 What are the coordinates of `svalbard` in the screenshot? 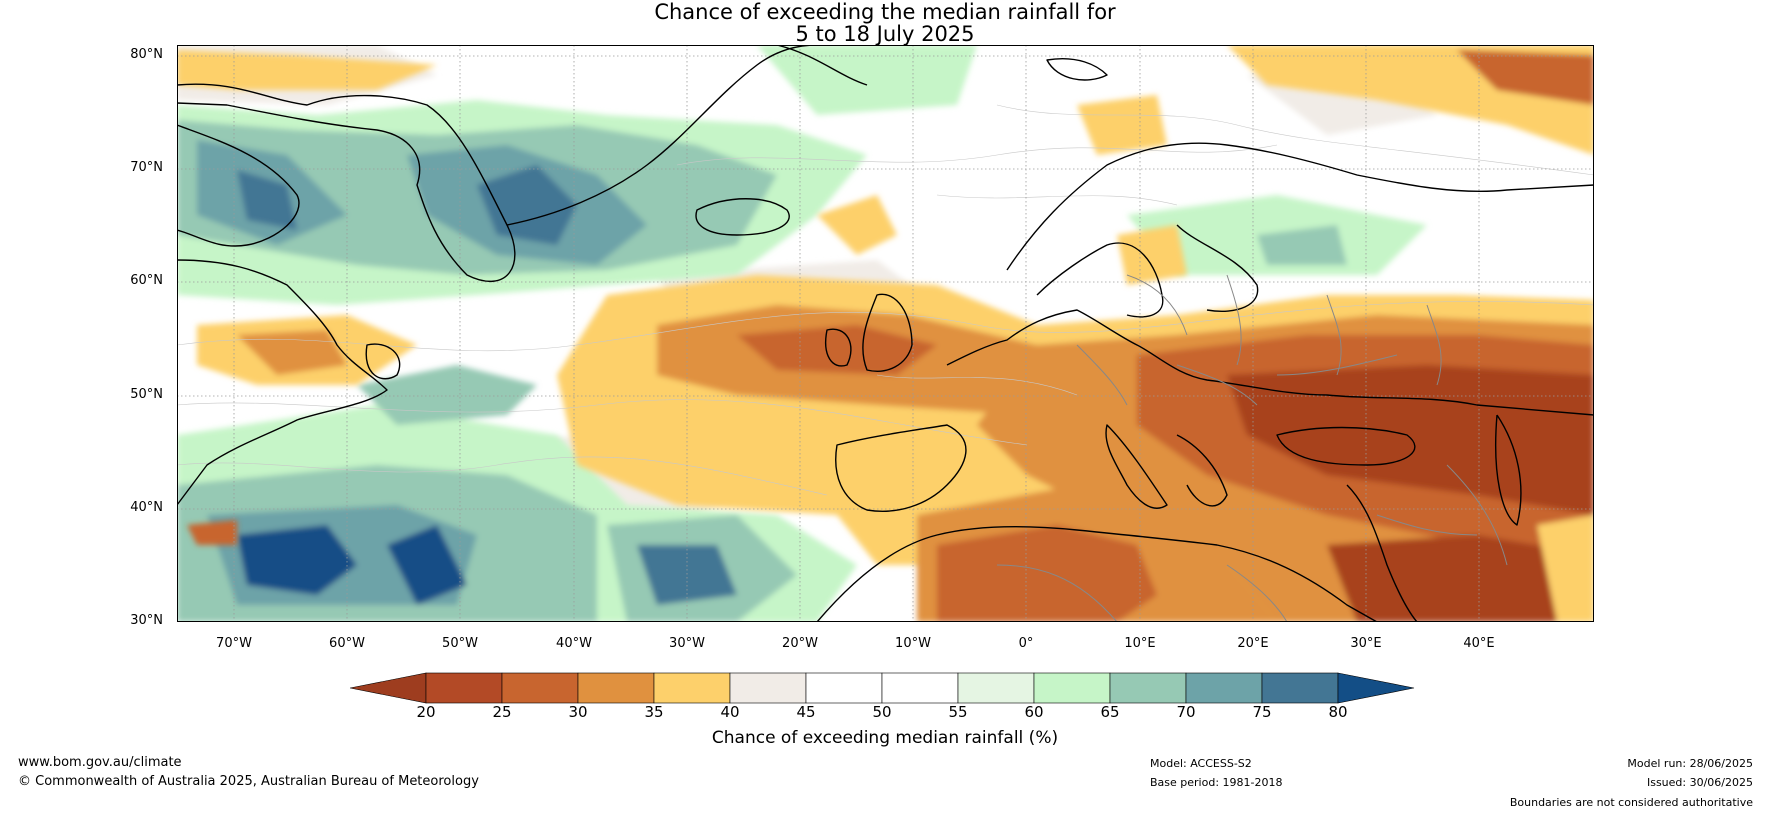 It's located at (1077, 69).